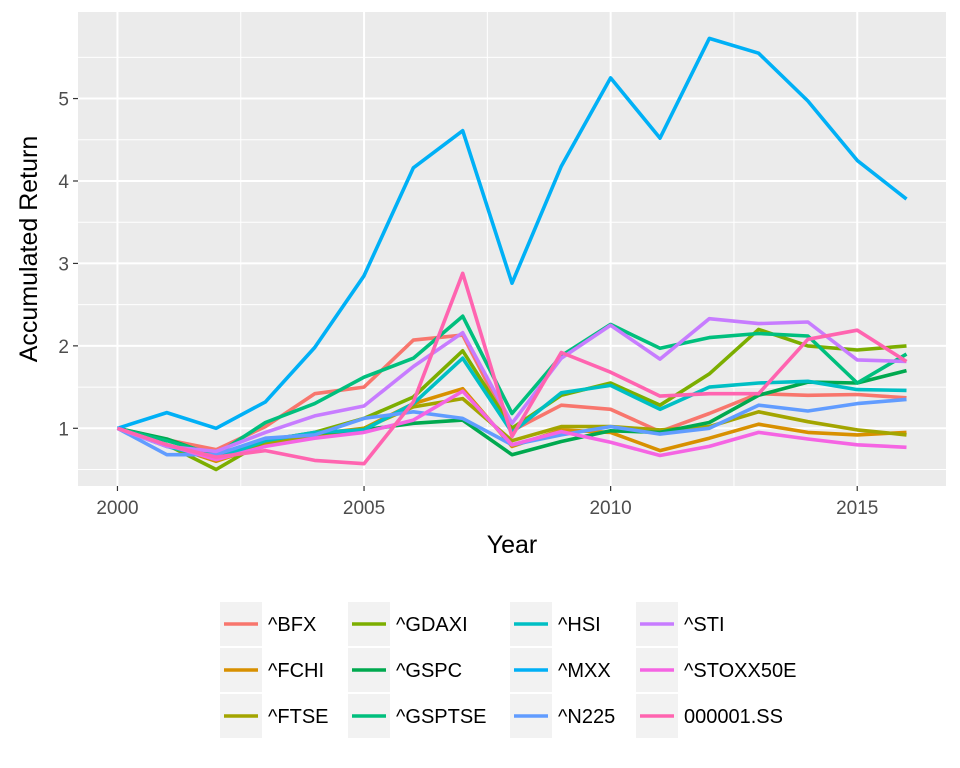  I want to click on y-tick-label: 5, so click(63, 100).